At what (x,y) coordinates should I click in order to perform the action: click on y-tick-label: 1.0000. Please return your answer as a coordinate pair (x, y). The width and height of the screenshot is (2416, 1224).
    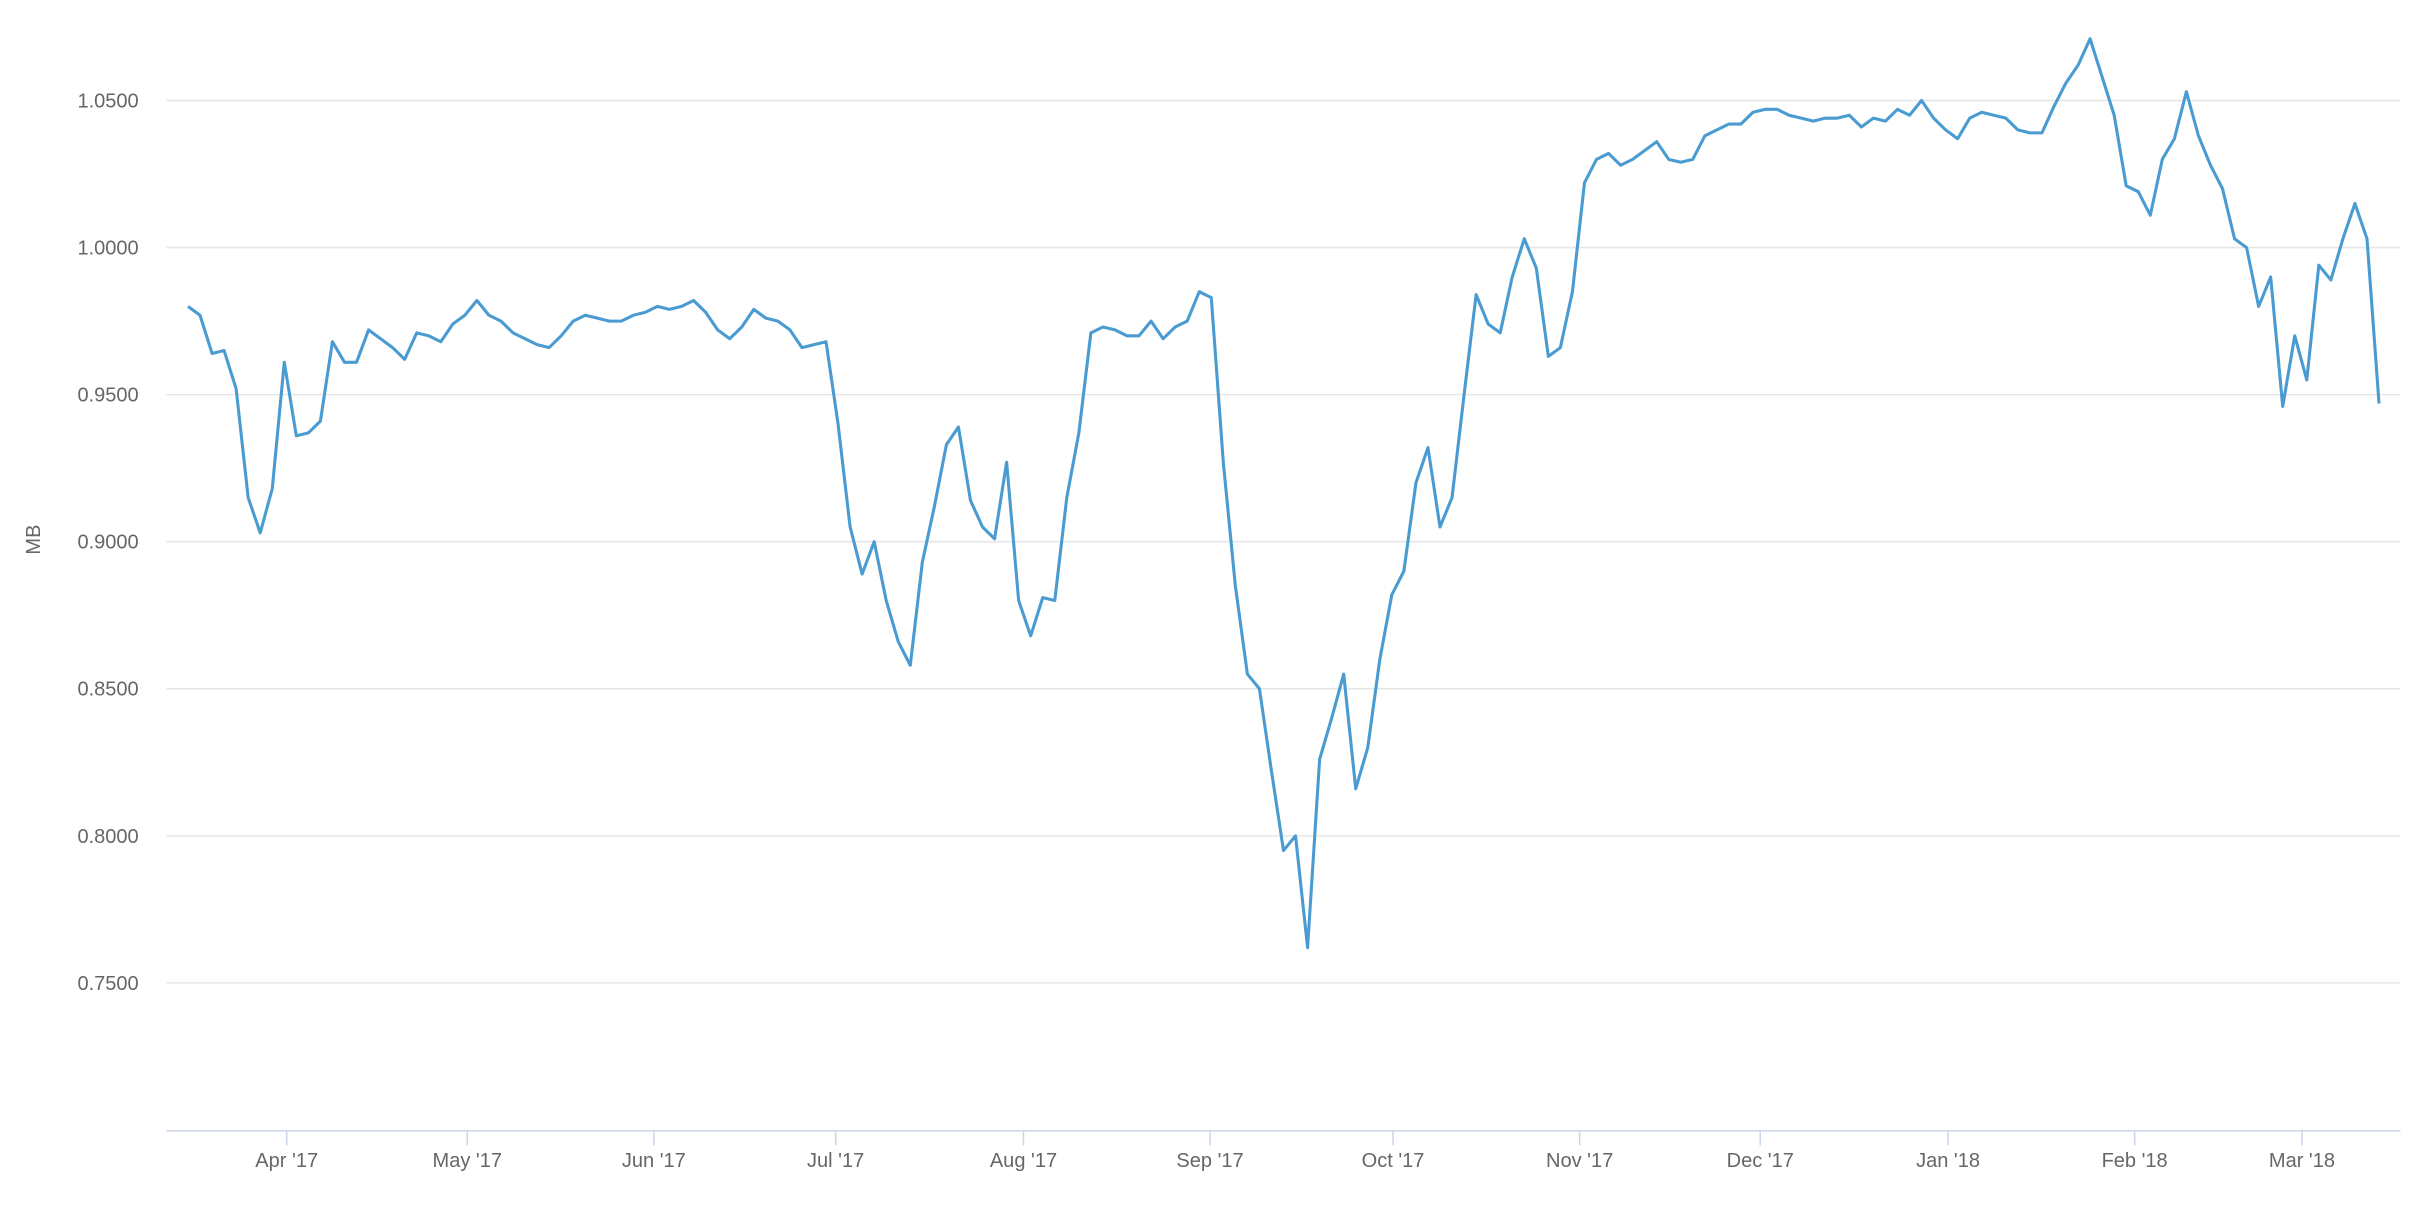
    Looking at the image, I should click on (107, 249).